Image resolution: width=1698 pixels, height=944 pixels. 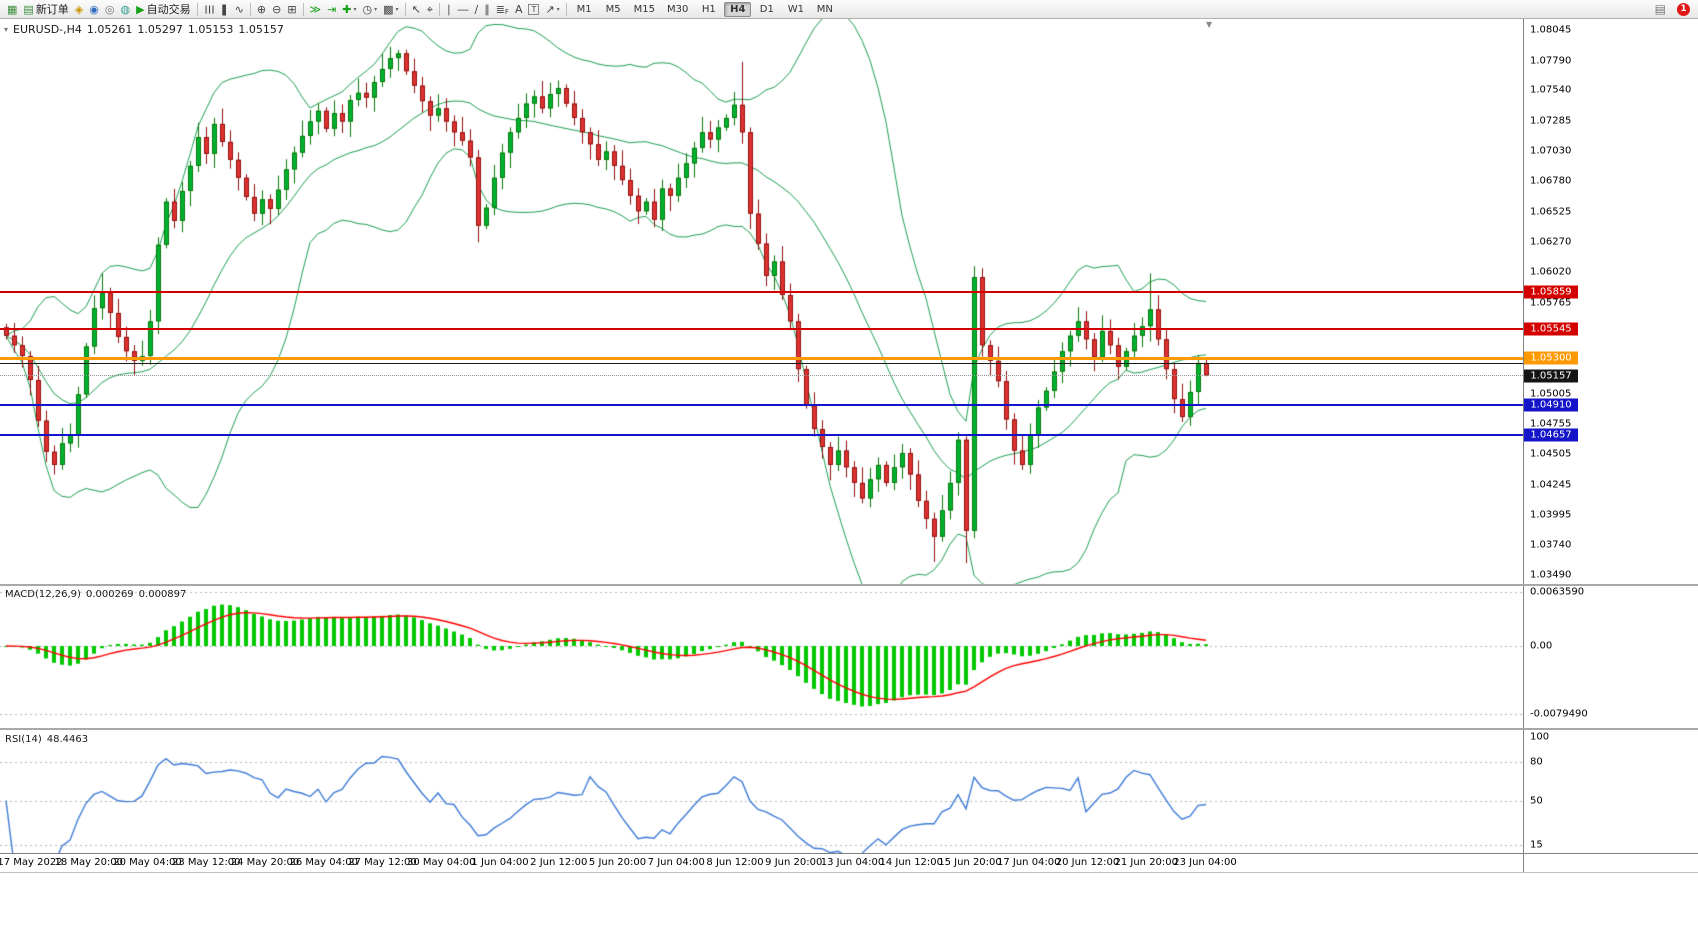 I want to click on toolbar-button-icon: ↗, so click(x=550, y=9).